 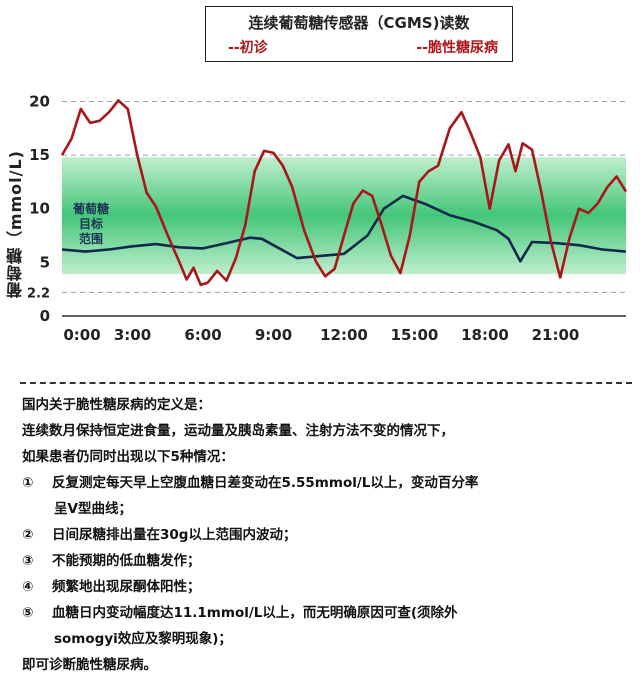 What do you see at coordinates (344, 335) in the screenshot?
I see `x-tick-label: 12:00` at bounding box center [344, 335].